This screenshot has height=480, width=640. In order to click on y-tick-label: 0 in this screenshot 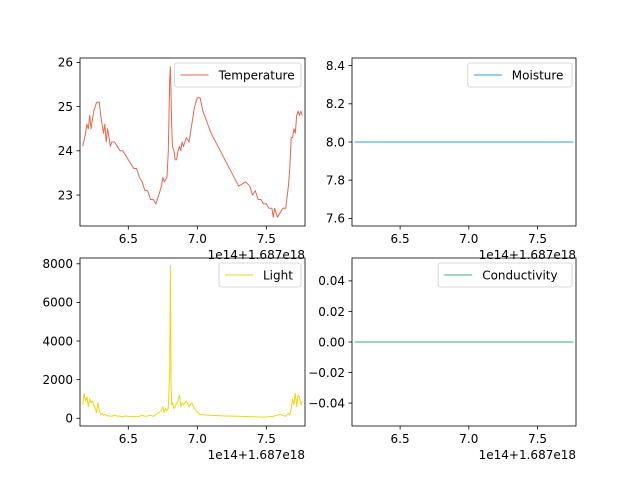, I will do `click(69, 419)`.